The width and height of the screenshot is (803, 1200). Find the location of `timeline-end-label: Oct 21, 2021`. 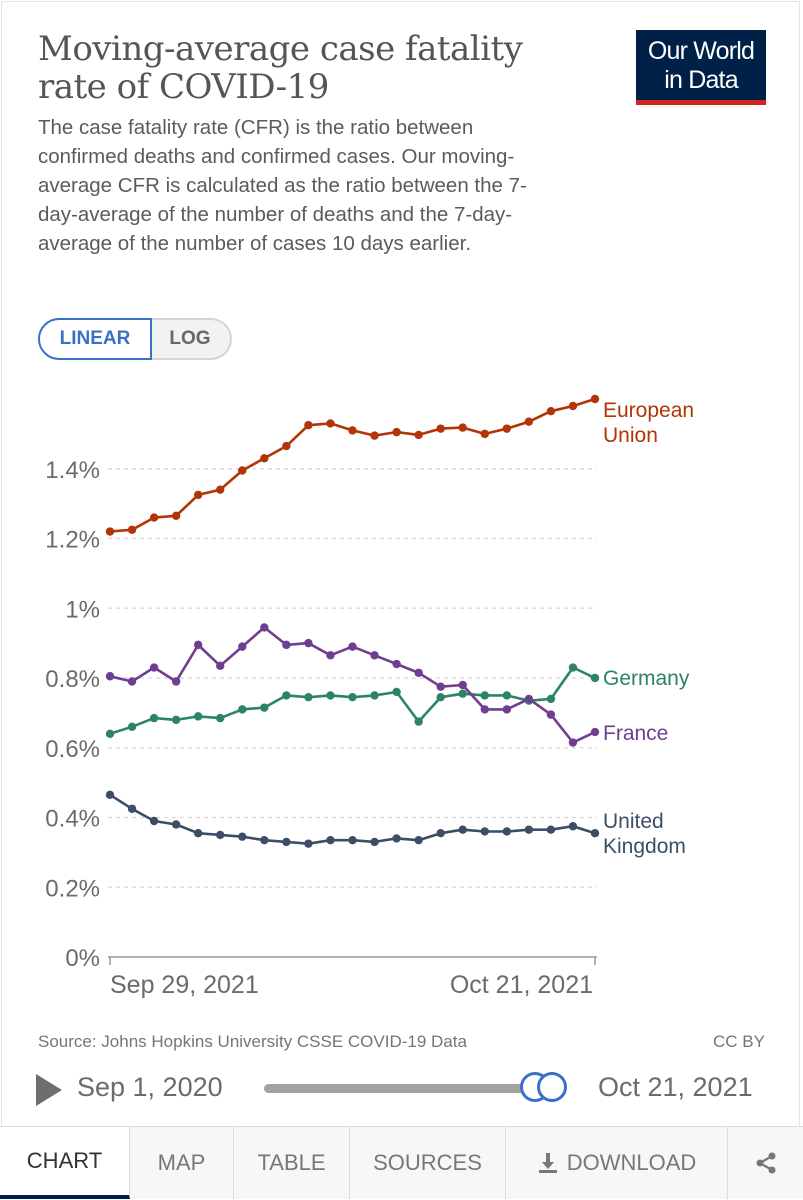

timeline-end-label: Oct 21, 2021 is located at coordinates (675, 1087).